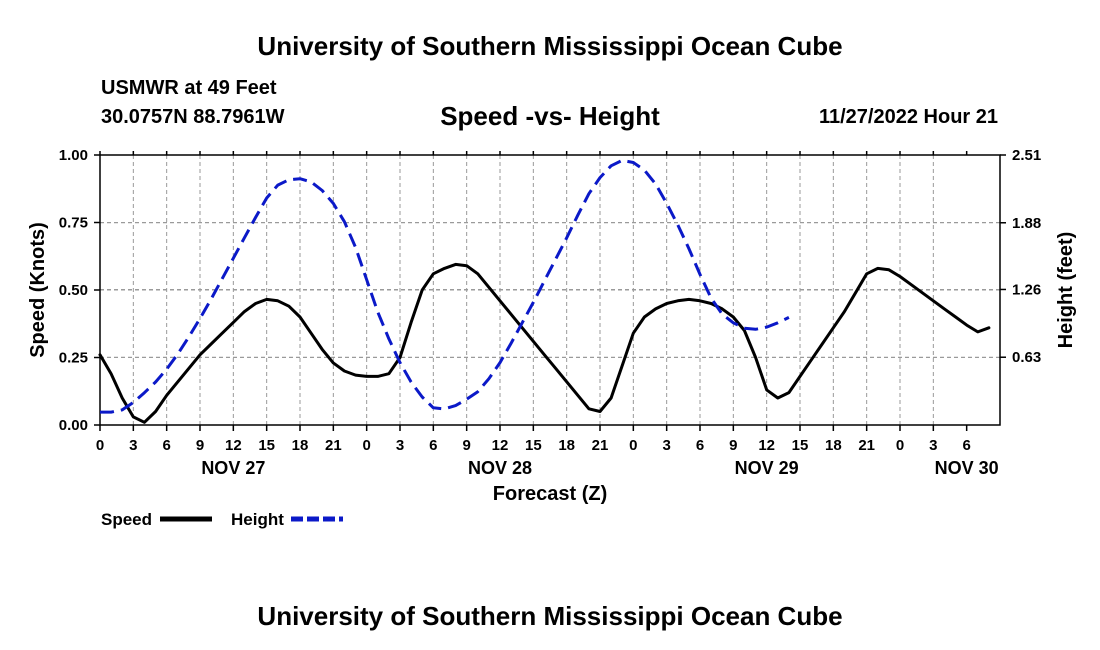 Image resolution: width=1100 pixels, height=650 pixels. Describe the element at coordinates (967, 468) in the screenshot. I see `x-date-label: NOV 30` at that location.